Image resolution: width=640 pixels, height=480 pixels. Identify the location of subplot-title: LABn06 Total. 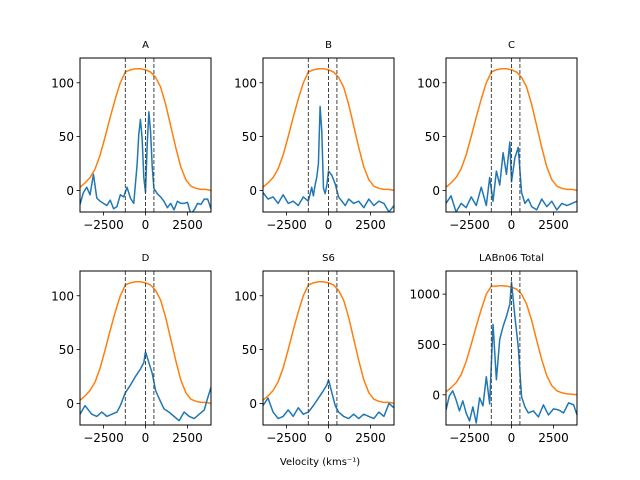
(511, 258).